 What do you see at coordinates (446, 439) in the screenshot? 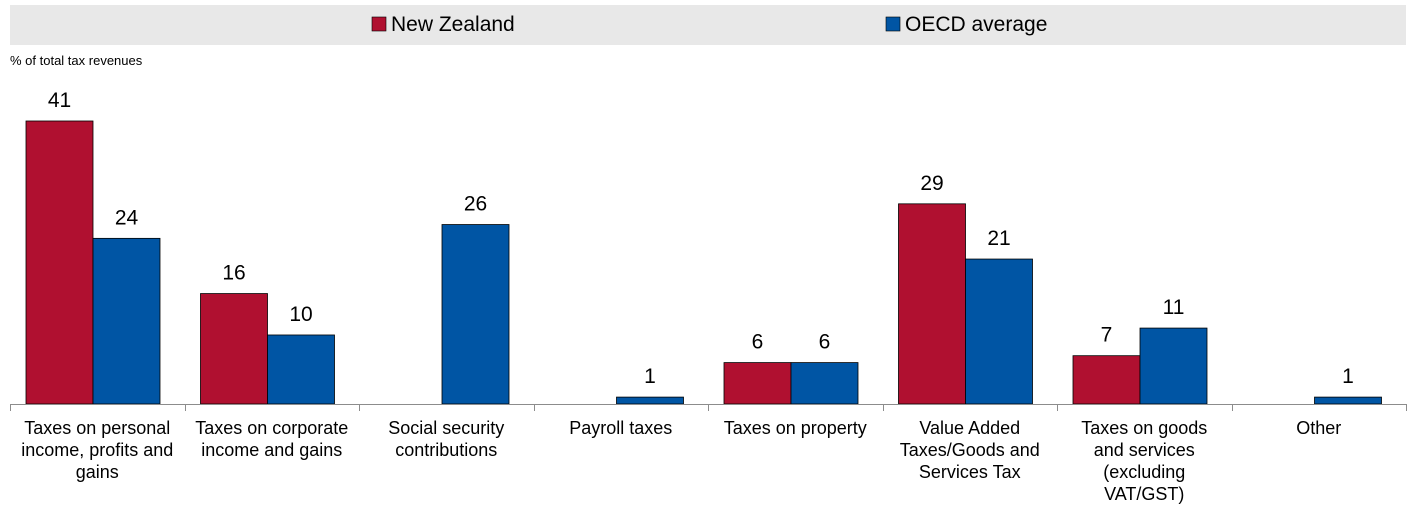
I see `category-label-3: Social security contributions` at bounding box center [446, 439].